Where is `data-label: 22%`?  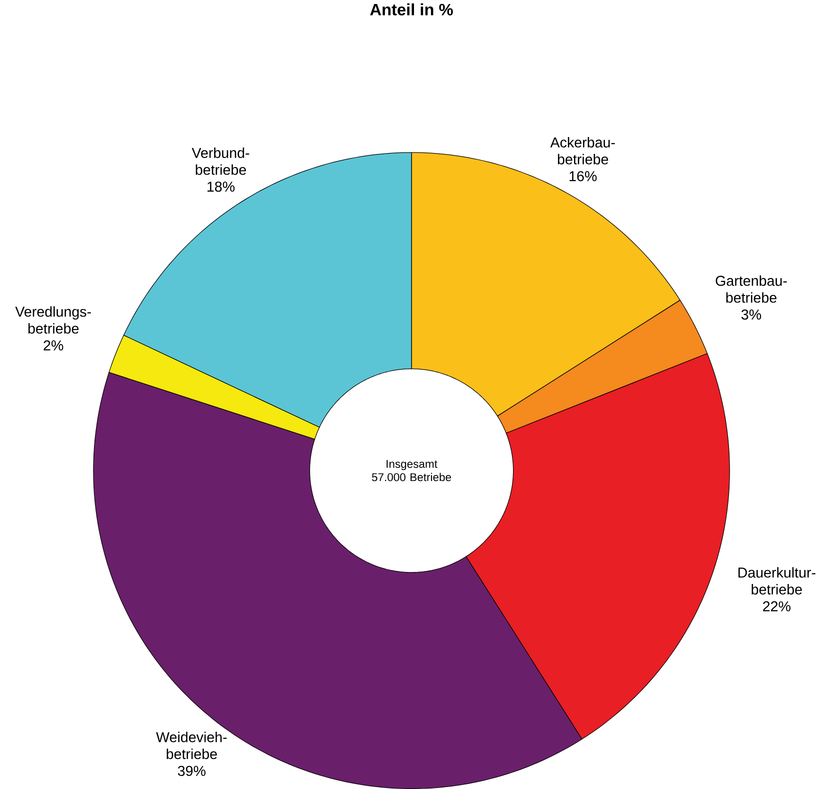
data-label: 22% is located at coordinates (776, 606).